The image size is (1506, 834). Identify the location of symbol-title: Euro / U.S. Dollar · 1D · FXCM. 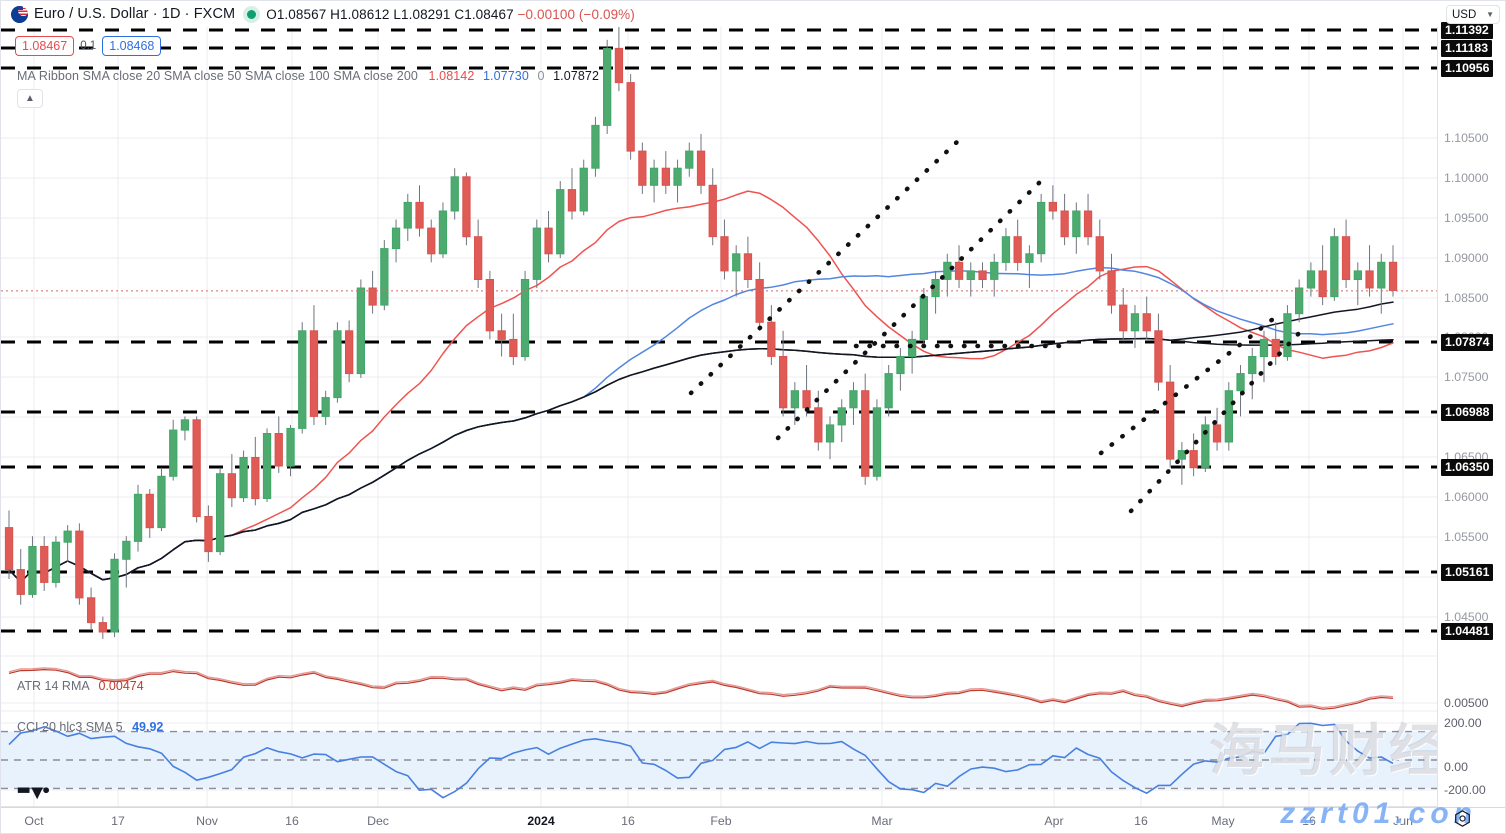
(135, 14).